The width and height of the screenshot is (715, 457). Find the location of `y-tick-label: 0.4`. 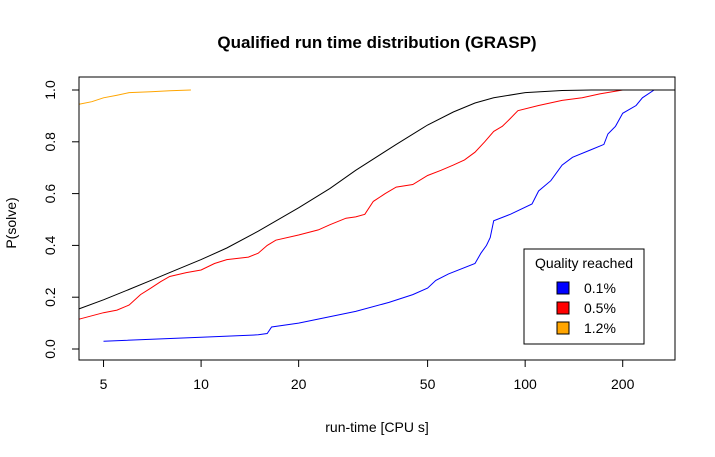

y-tick-label: 0.4 is located at coordinates (50, 245).